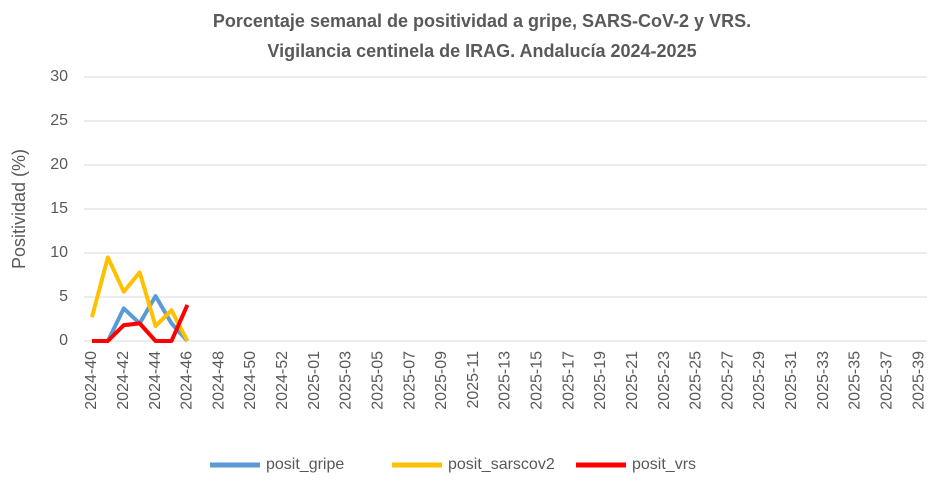 The width and height of the screenshot is (931, 482). Describe the element at coordinates (696, 380) in the screenshot. I see `x-tick-label: 2025-25` at that location.